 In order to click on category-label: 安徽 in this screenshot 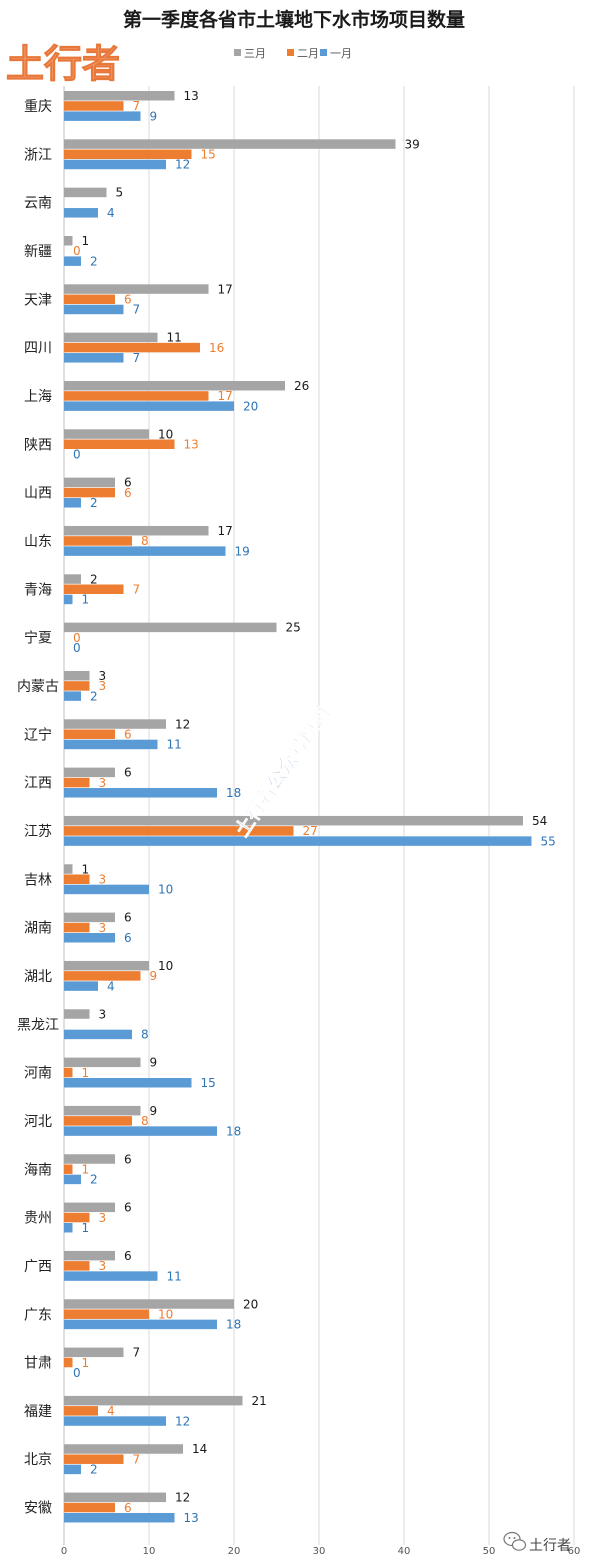, I will do `click(38, 1509)`.